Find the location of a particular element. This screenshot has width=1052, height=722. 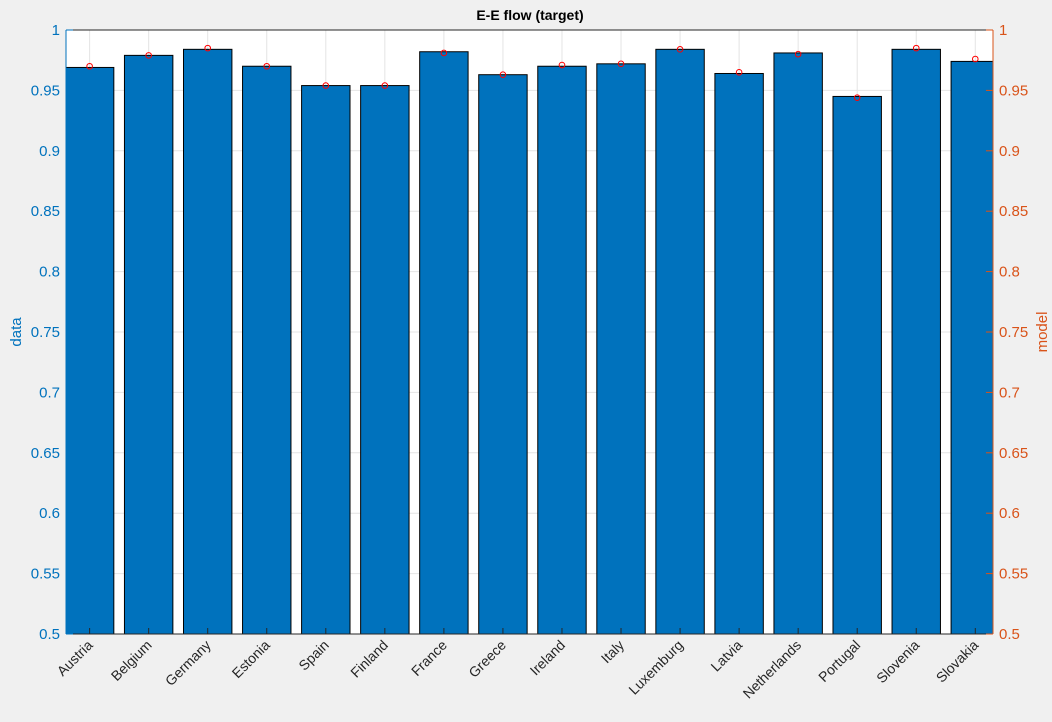

bar-greece is located at coordinates (503, 354).